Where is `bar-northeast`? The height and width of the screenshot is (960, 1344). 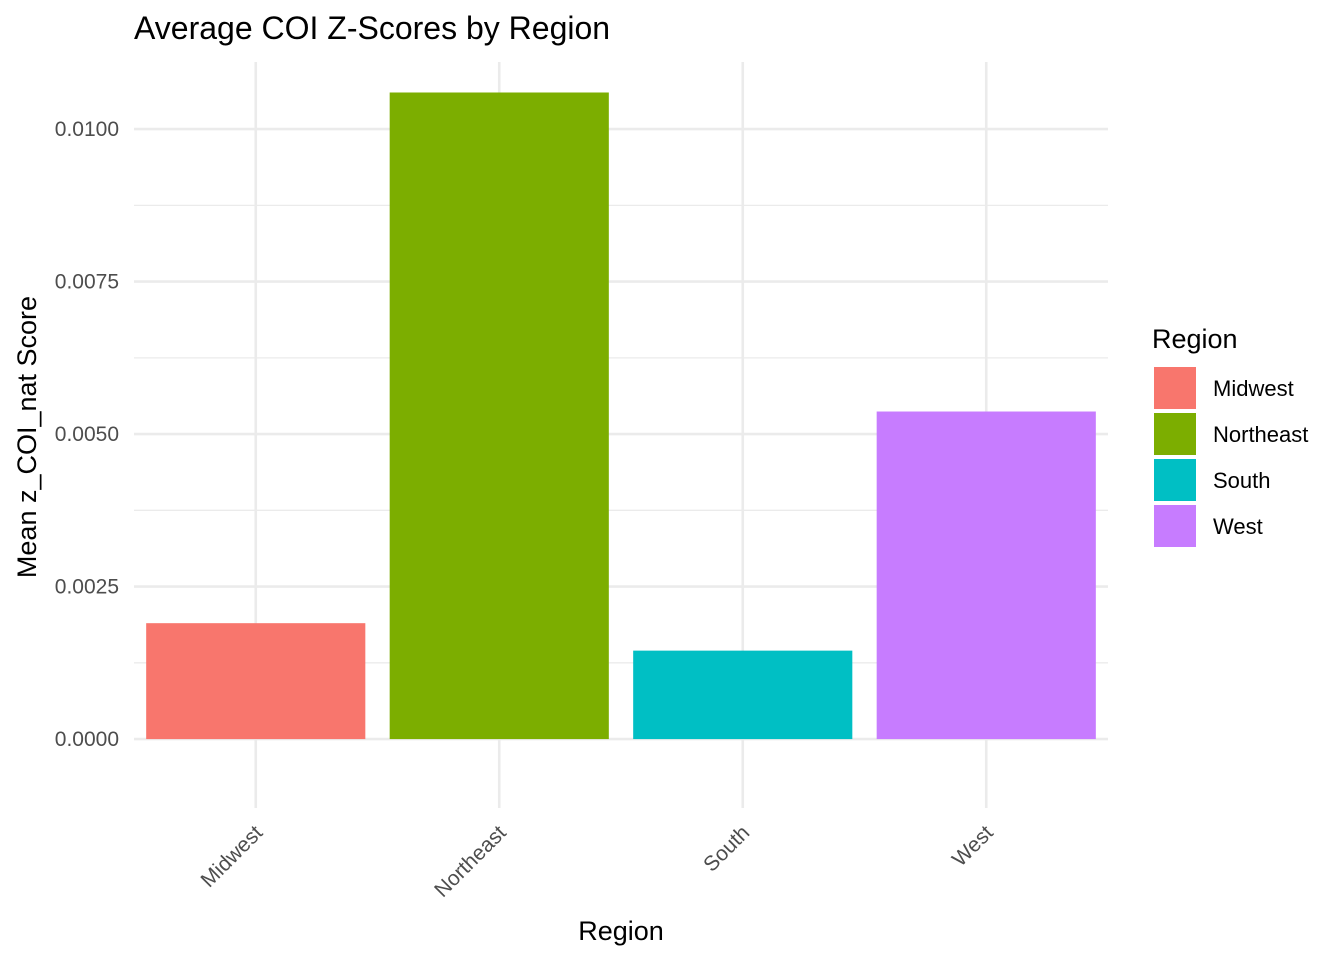
bar-northeast is located at coordinates (499, 416).